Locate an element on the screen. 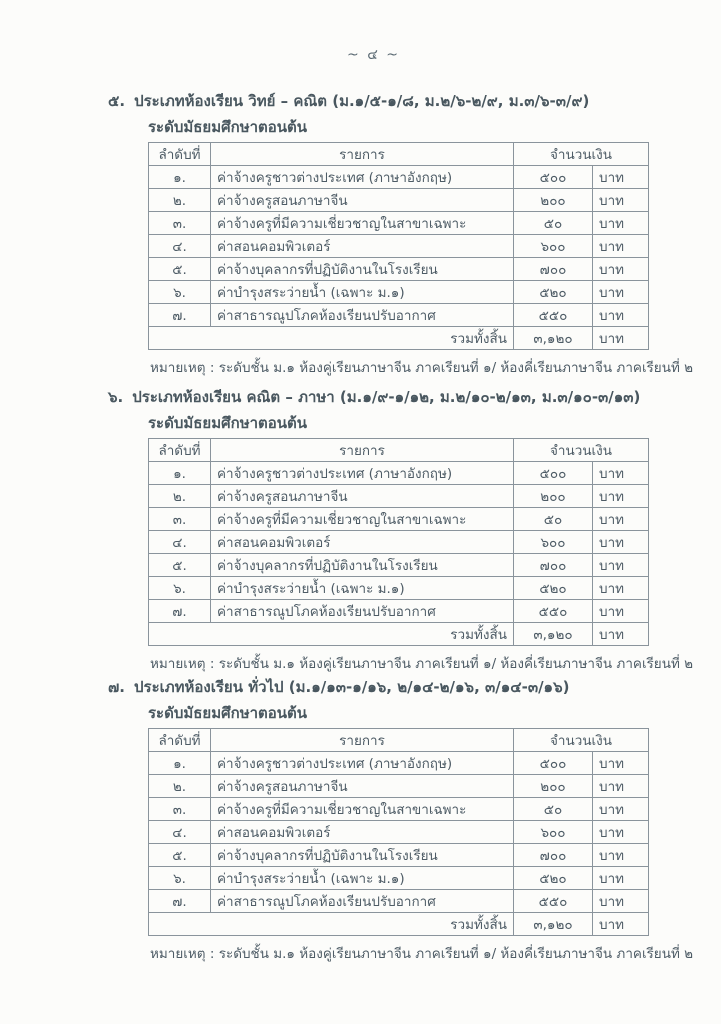  row-amount: ๕๐๐ is located at coordinates (553, 177).